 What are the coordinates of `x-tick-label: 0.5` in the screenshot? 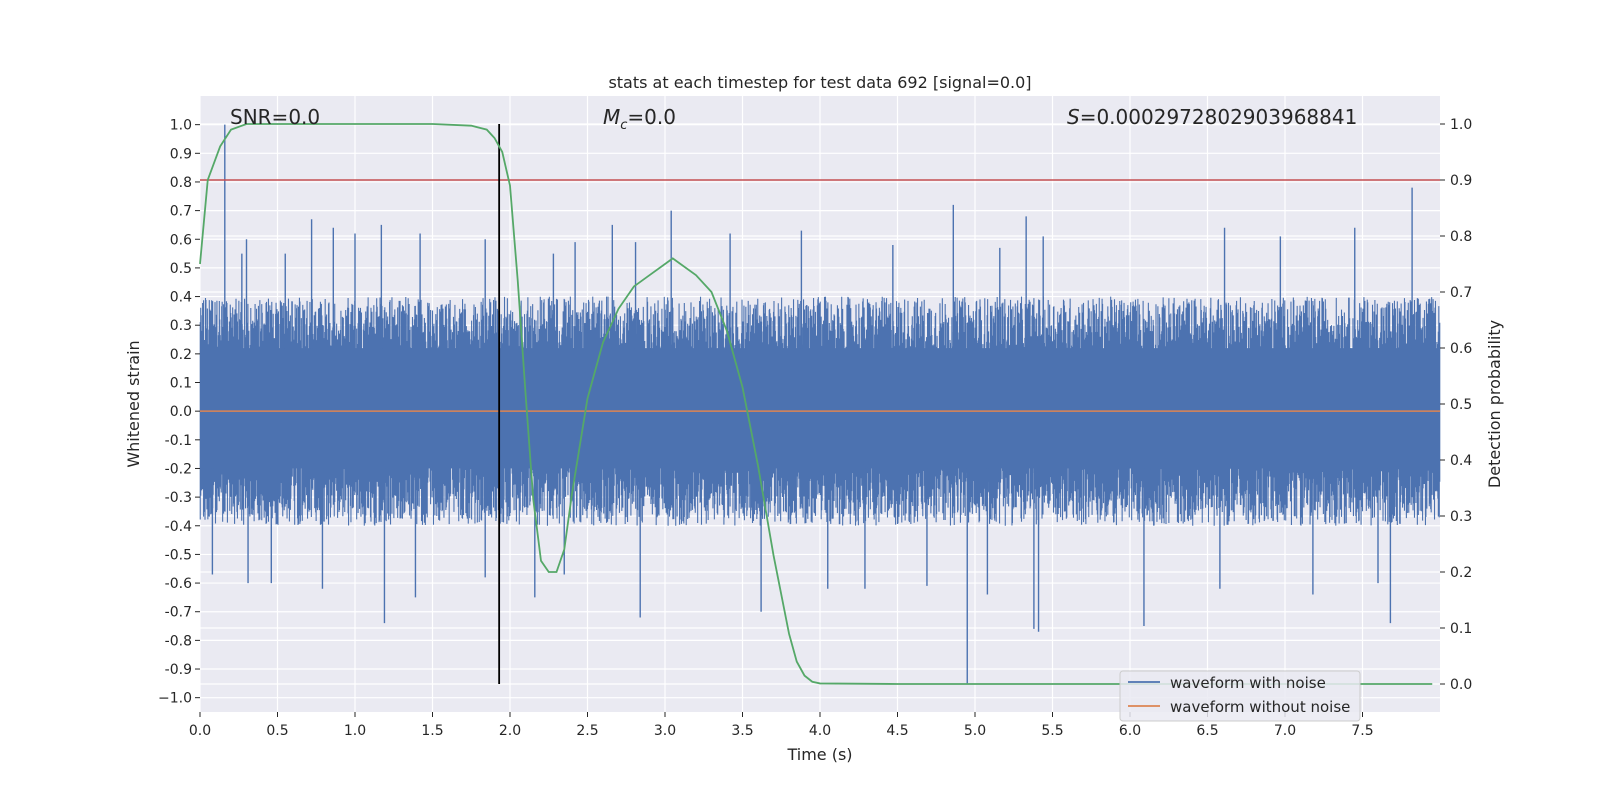 It's located at (277, 731).